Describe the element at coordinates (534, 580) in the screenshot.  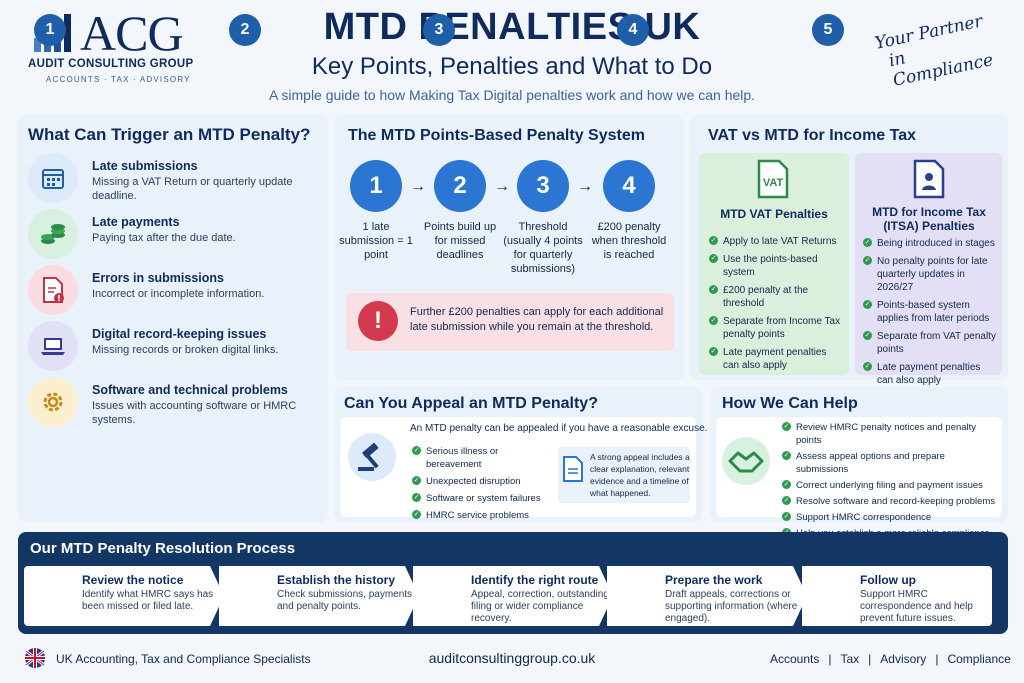
I see `process-step-3-title: Identify the right route` at that location.